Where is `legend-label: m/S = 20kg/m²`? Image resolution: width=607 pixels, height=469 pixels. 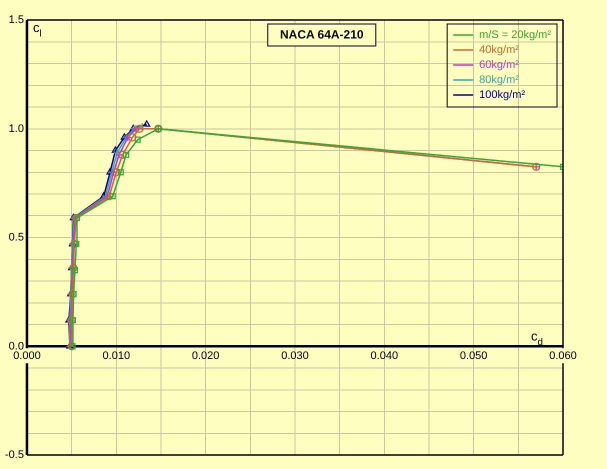 legend-label: m/S = 20kg/m² is located at coordinates (515, 35).